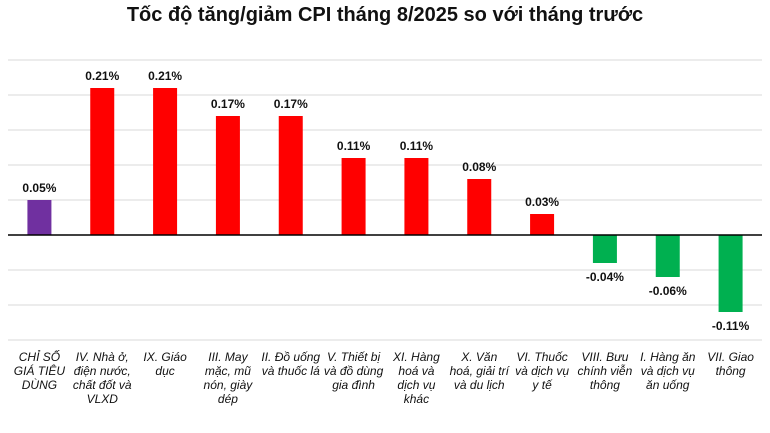 Image resolution: width=770 pixels, height=433 pixels. Describe the element at coordinates (353, 371) in the screenshot. I see `category-label-5: V. Thiết bị và đồ dùng gia đình` at that location.